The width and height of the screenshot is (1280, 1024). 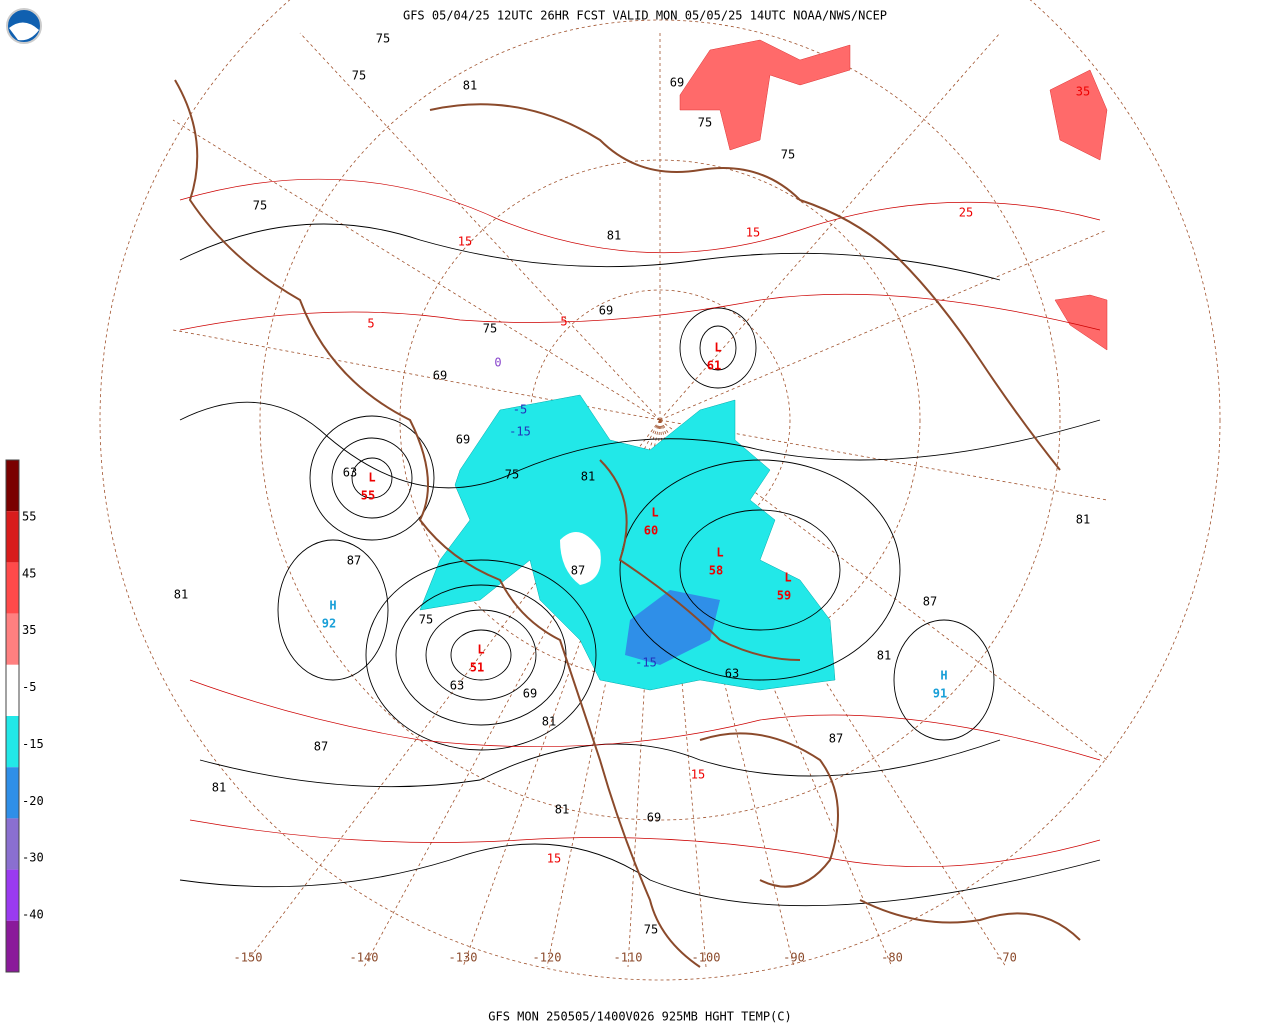 I want to click on very-cold-area, so click(x=672, y=627).